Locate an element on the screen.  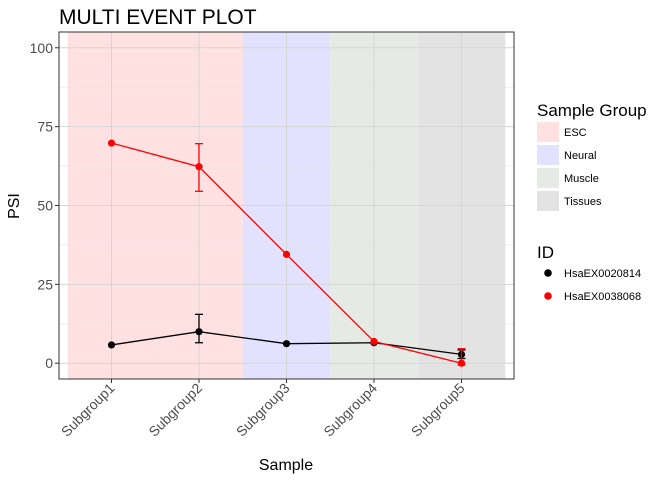
y-tick-label: 50 is located at coordinates (45, 206).